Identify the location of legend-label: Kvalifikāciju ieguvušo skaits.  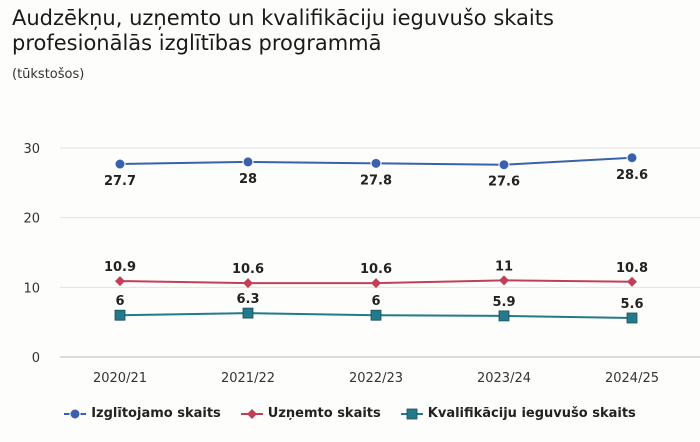
(531, 413).